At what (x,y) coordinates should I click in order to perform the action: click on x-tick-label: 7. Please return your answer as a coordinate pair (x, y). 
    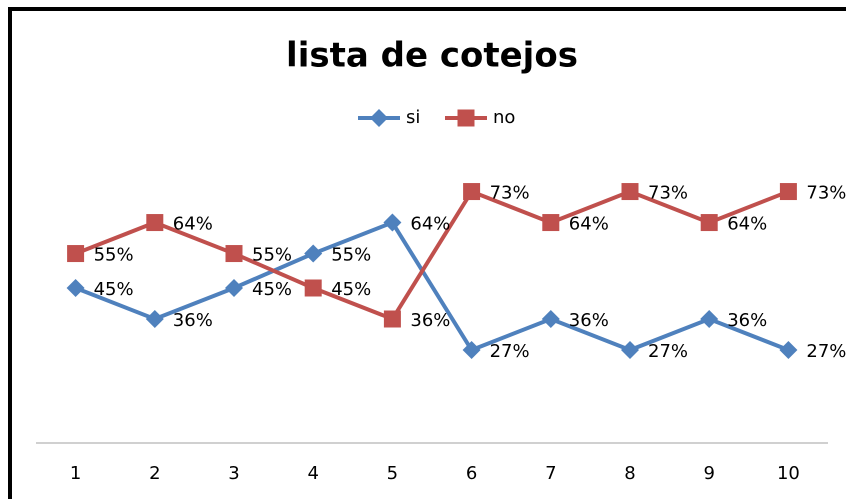
    Looking at the image, I should click on (550, 473).